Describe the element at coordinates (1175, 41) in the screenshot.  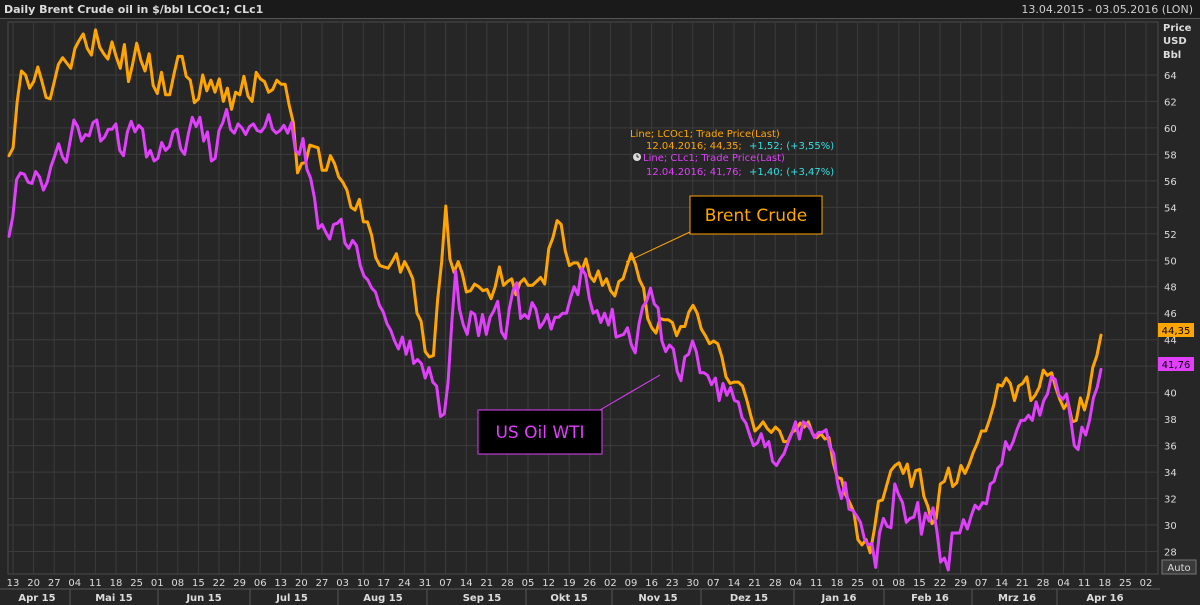
I see `unit-usd: USD` at that location.